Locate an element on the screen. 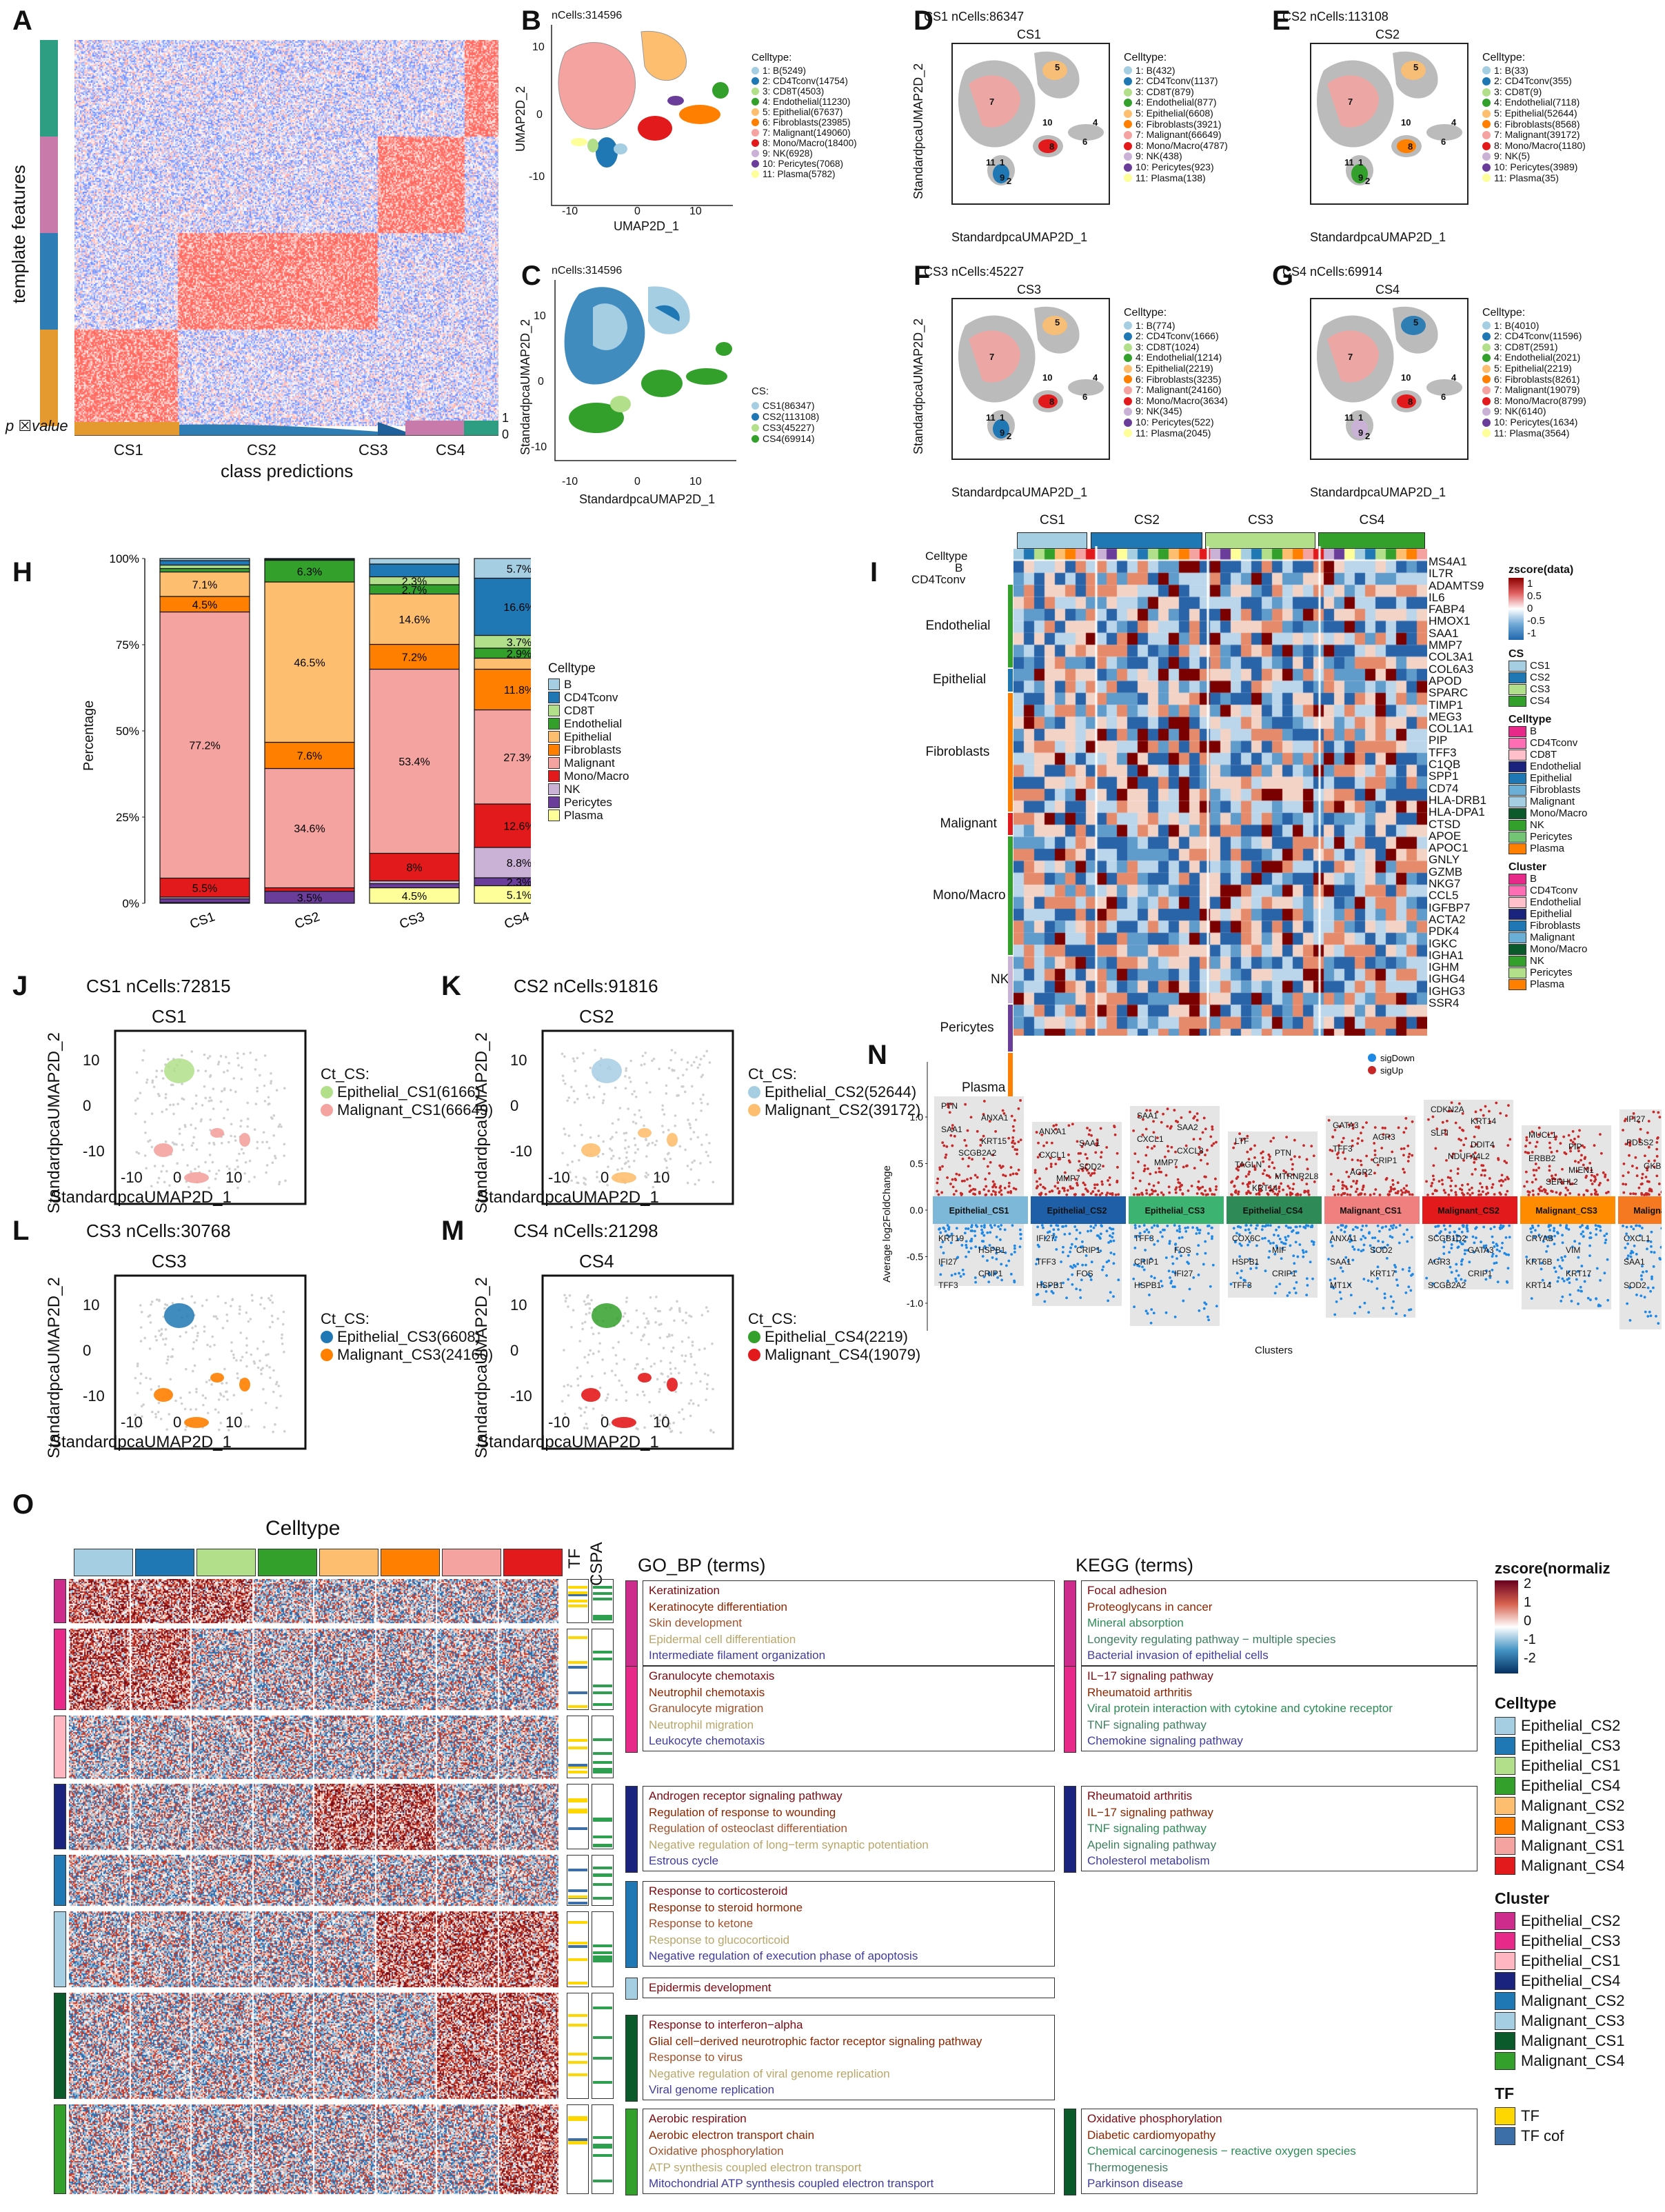 This screenshot has width=1665, height=2212. panel-letter-h: H is located at coordinates (22, 572).